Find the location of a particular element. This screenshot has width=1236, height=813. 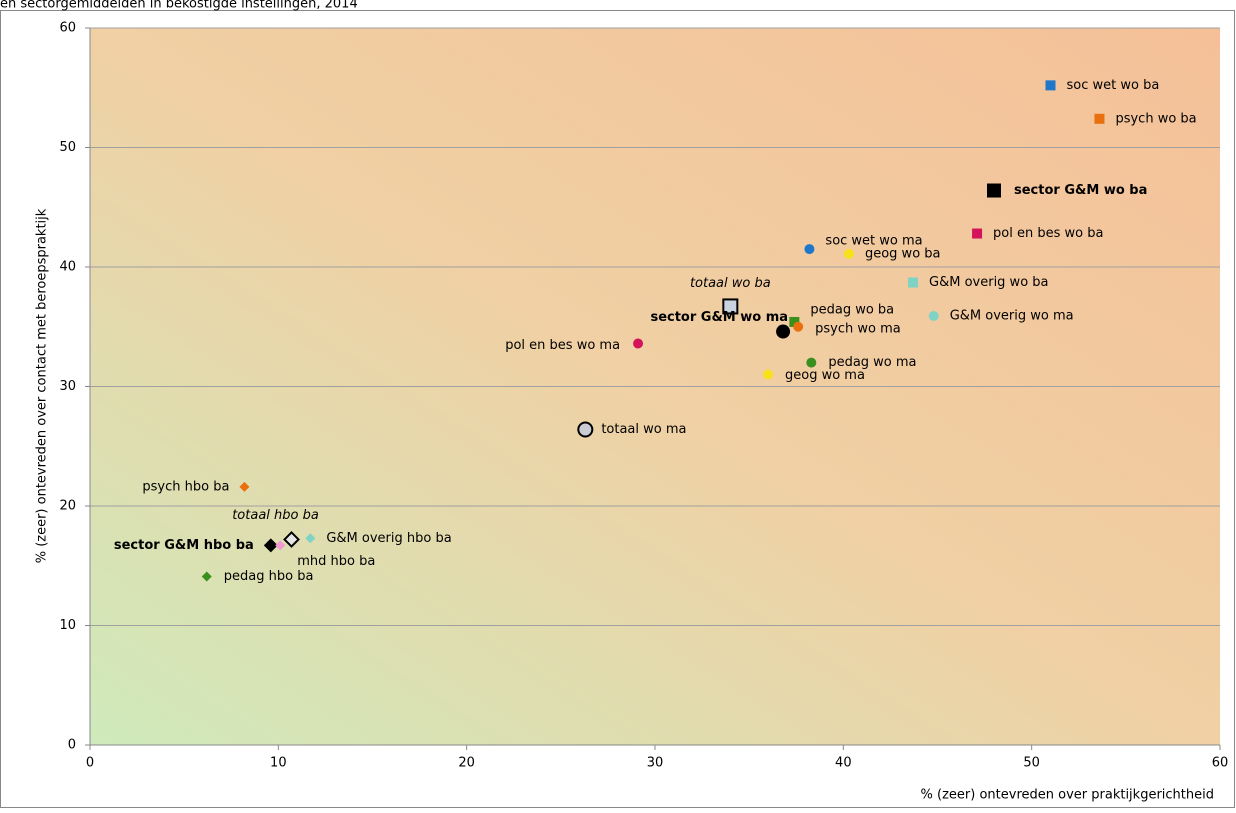

point-label: G&M overig wo ma is located at coordinates (1012, 315).